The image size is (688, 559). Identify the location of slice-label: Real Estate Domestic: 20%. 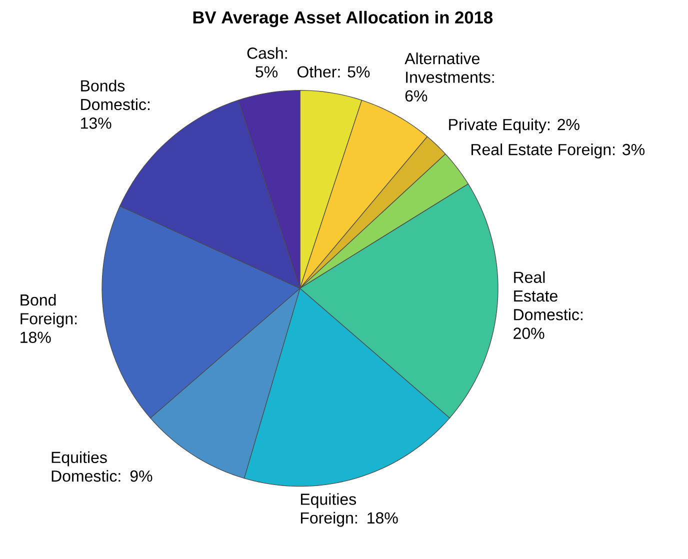
(548, 305).